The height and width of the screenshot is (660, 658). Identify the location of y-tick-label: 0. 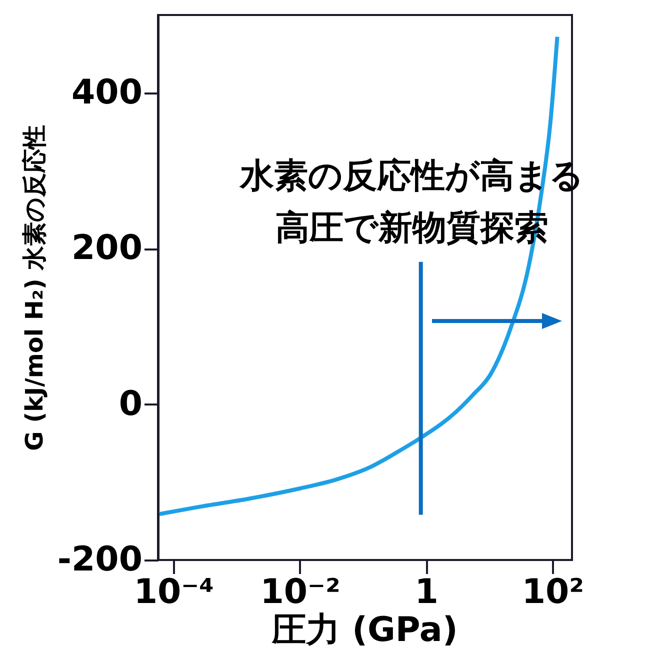
(130, 404).